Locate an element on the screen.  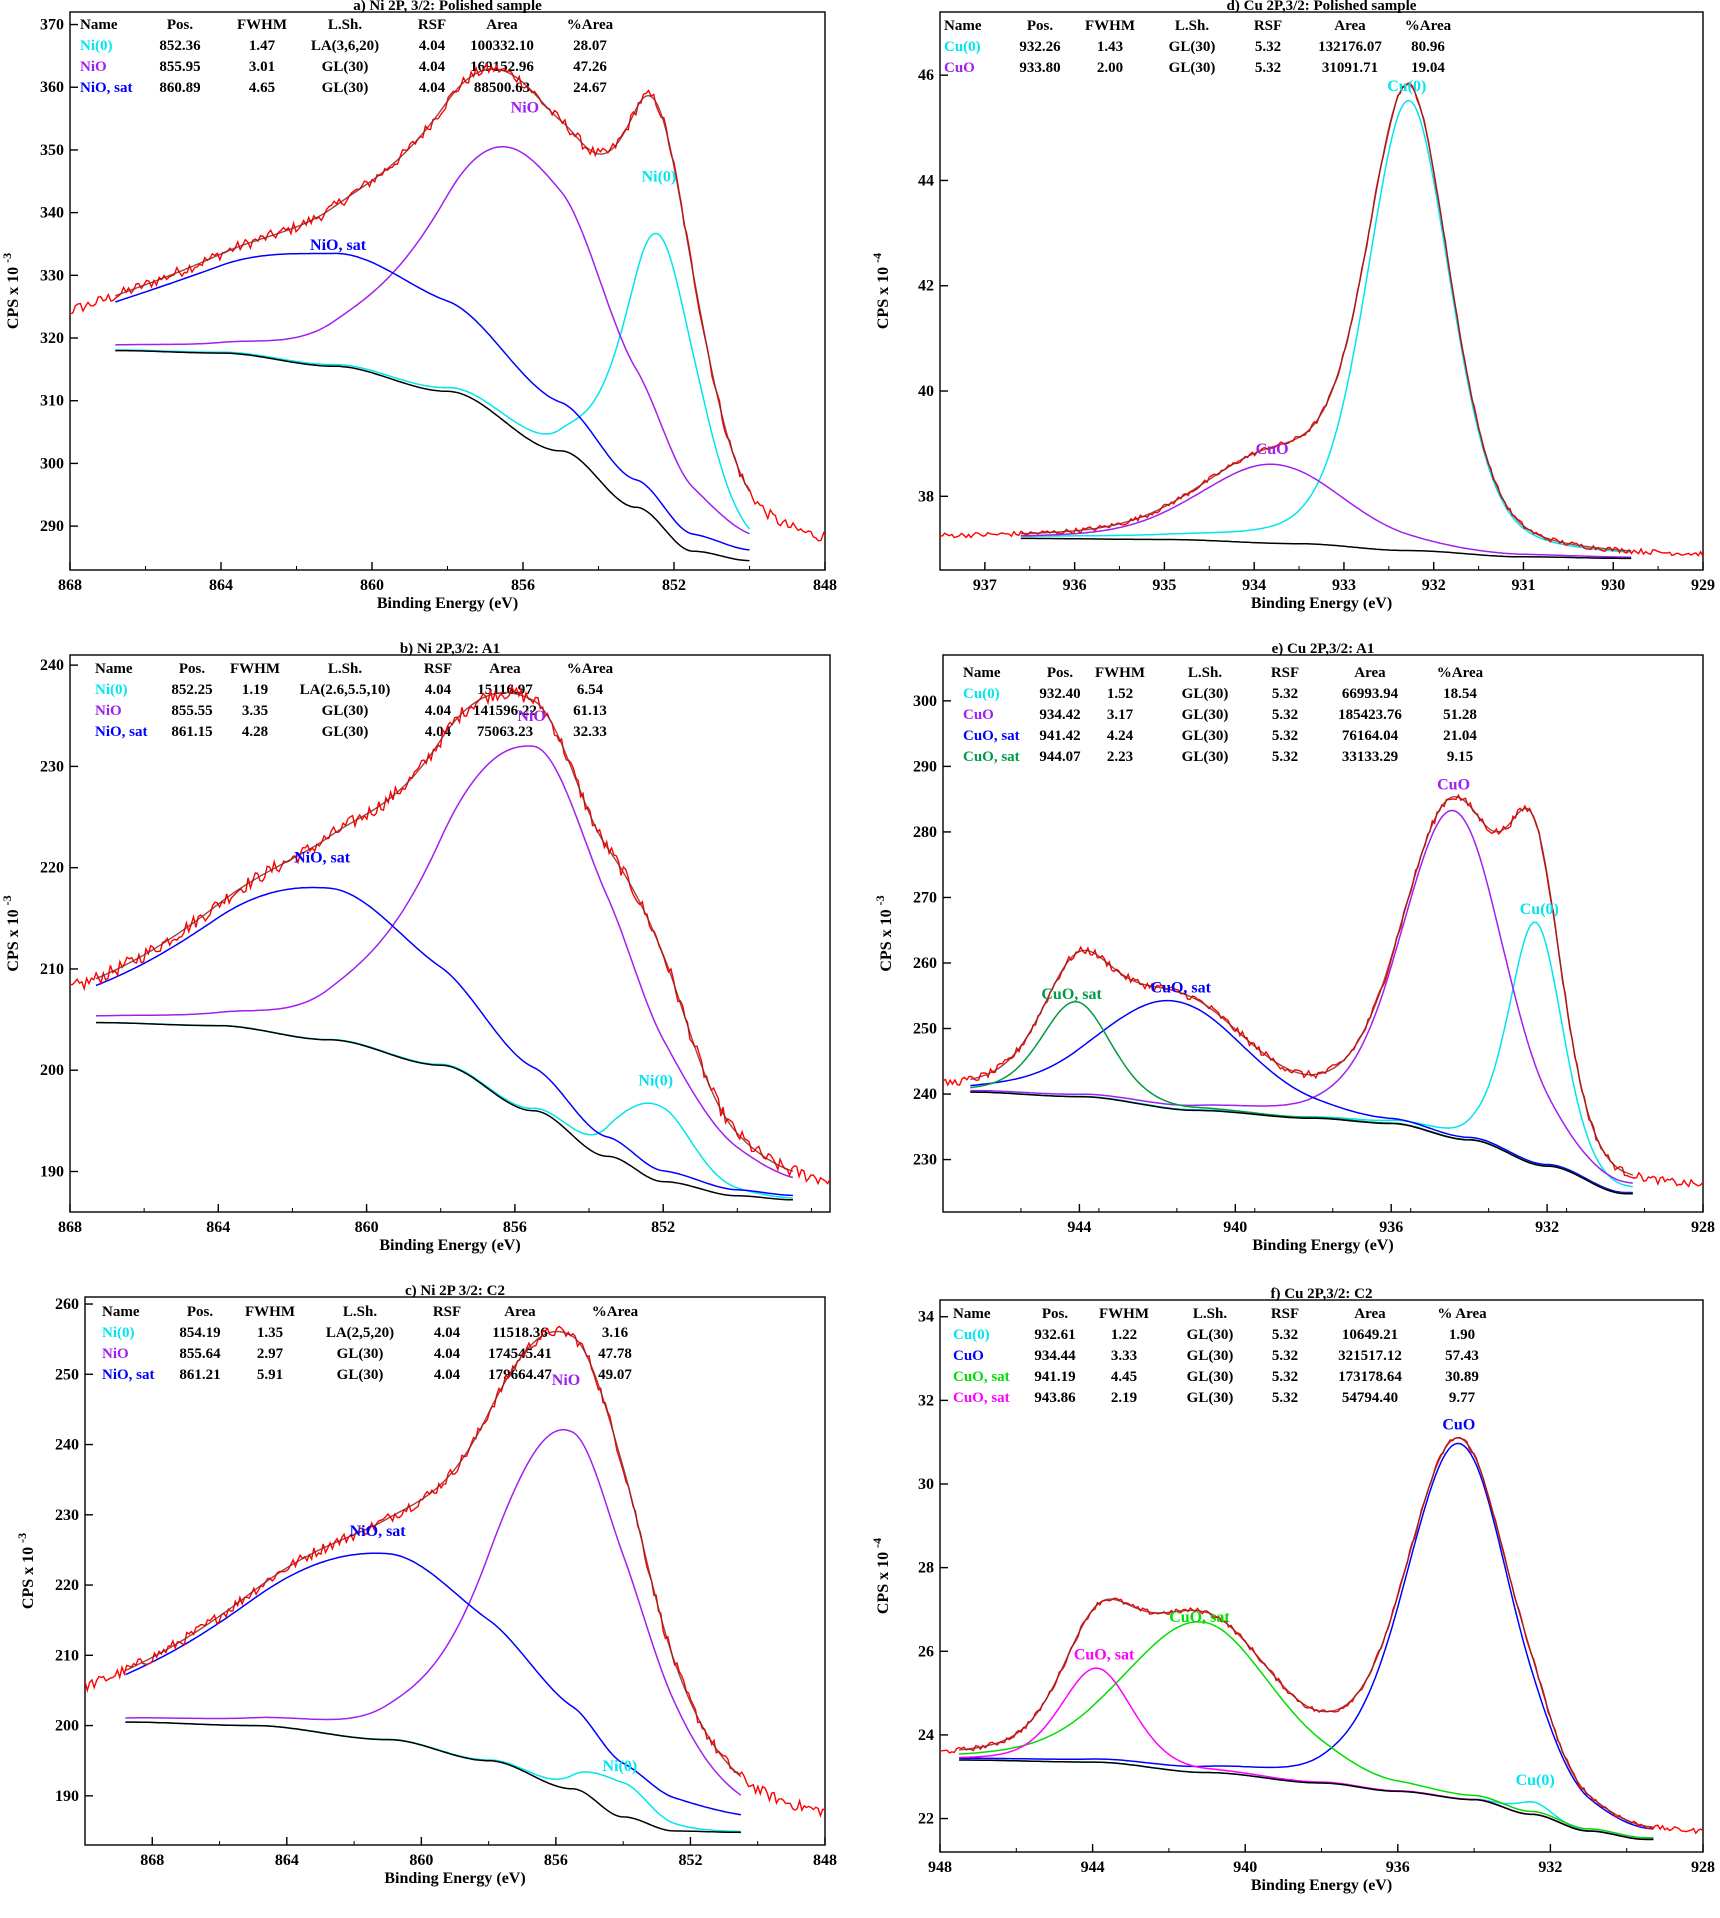
y-tick-label: 330 is located at coordinates (52, 275).